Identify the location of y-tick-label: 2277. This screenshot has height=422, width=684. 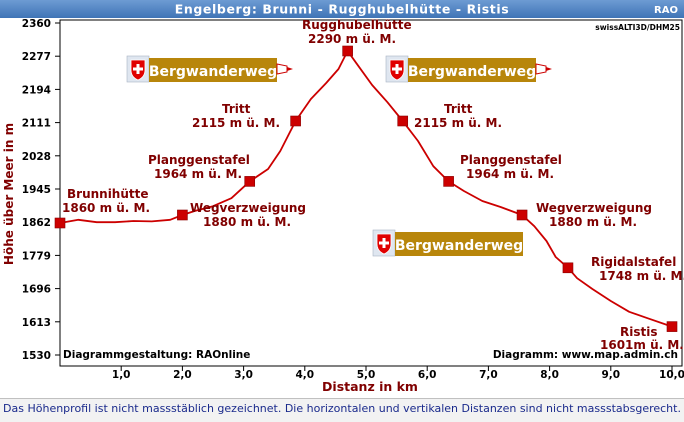
(36, 57).